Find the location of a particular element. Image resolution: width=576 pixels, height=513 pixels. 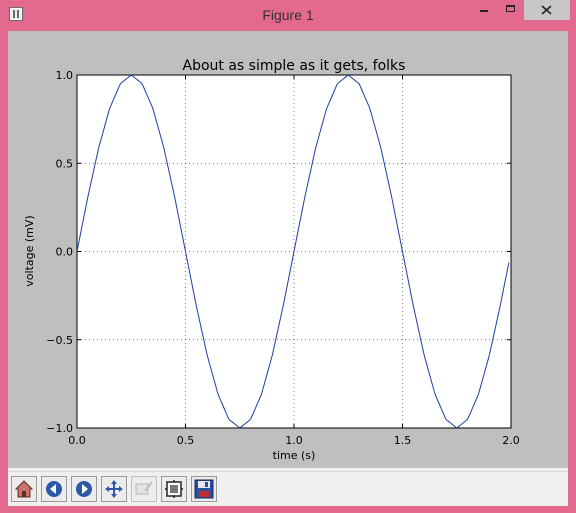

chart-title: About as simple as it gets, folks is located at coordinates (294, 66).